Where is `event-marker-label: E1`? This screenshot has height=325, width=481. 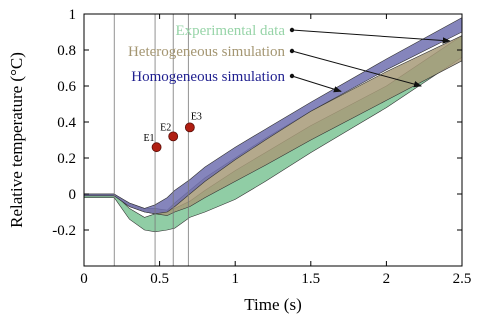
event-marker-label: E1 is located at coordinates (148, 138).